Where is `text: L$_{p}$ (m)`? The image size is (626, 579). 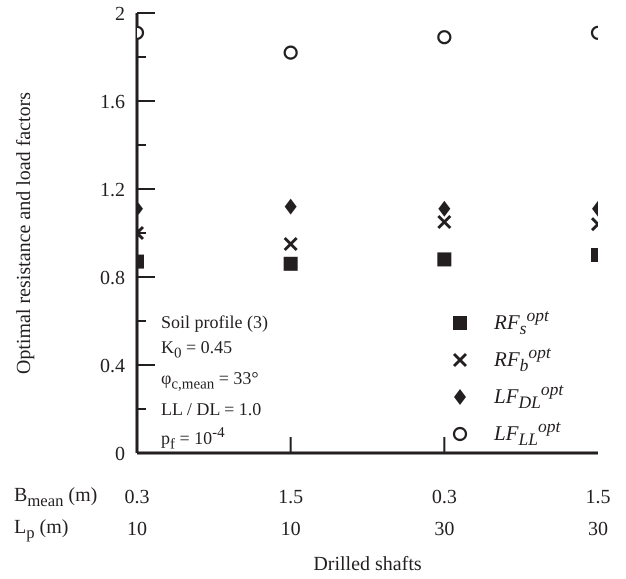
text: L$_{p}$ (m) is located at coordinates (41, 529).